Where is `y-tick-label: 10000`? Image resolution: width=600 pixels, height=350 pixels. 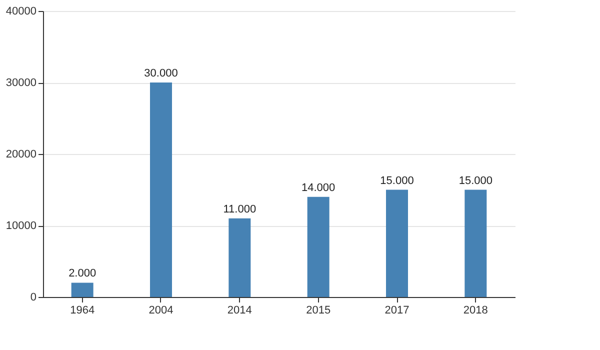 y-tick-label: 10000 is located at coordinates (21, 226).